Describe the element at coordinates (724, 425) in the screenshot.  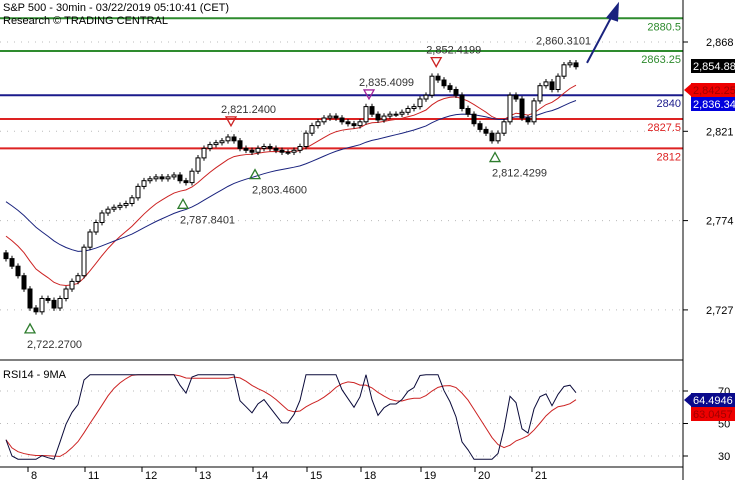
I see `rsi-y-tick-label: 50` at that location.